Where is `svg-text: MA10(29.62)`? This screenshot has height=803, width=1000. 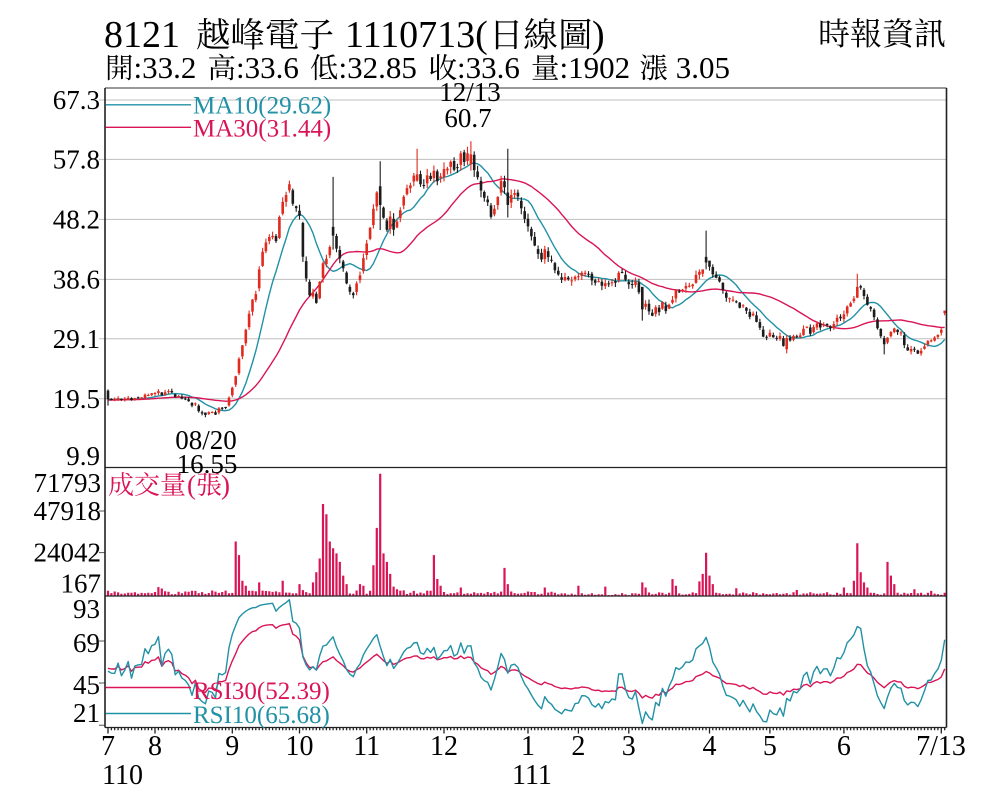 svg-text: MA10(29.62) is located at coordinates (262, 106).